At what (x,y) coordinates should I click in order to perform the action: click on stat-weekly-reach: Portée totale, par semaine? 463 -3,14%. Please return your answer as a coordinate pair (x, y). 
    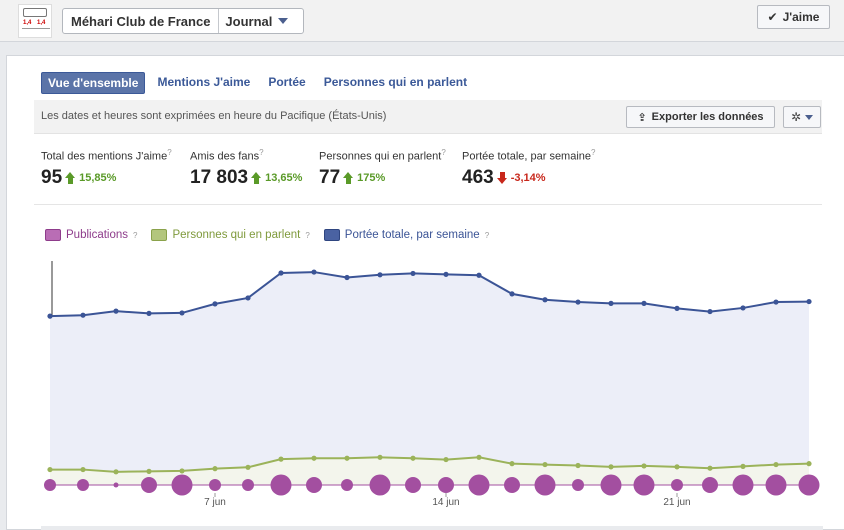
    Looking at the image, I should click on (528, 168).